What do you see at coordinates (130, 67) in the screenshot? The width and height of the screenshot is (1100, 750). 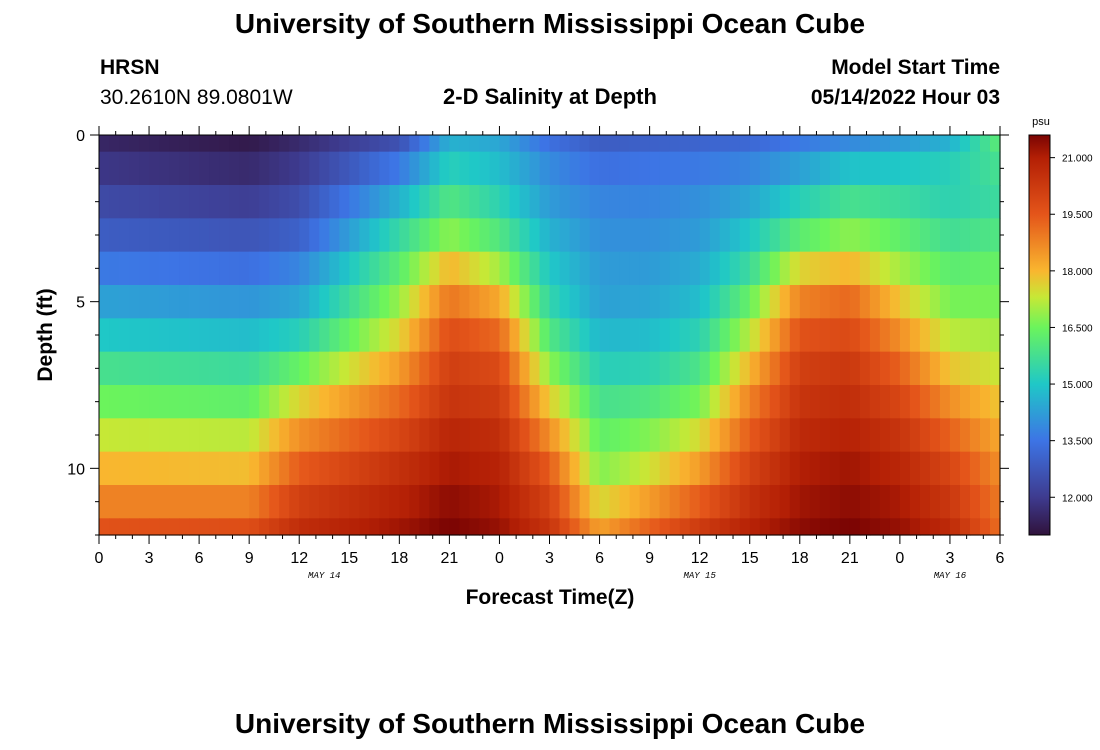 I see `station-id: HRSN` at bounding box center [130, 67].